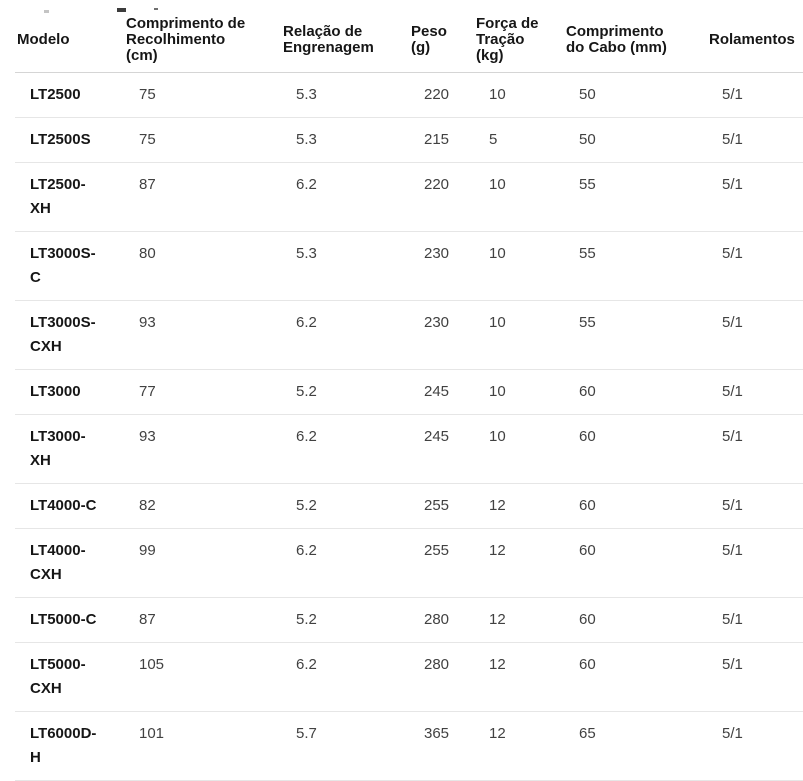 The height and width of the screenshot is (781, 803). Describe the element at coordinates (345, 746) in the screenshot. I see `relacao-cell: 5.7` at that location.